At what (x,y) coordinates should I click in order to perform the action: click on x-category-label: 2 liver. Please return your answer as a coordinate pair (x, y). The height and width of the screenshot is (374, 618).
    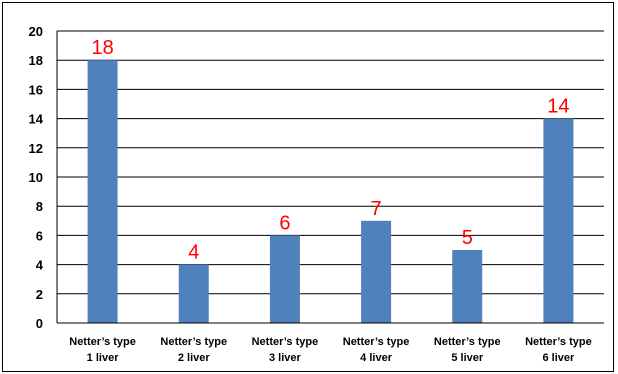
    Looking at the image, I should click on (194, 358).